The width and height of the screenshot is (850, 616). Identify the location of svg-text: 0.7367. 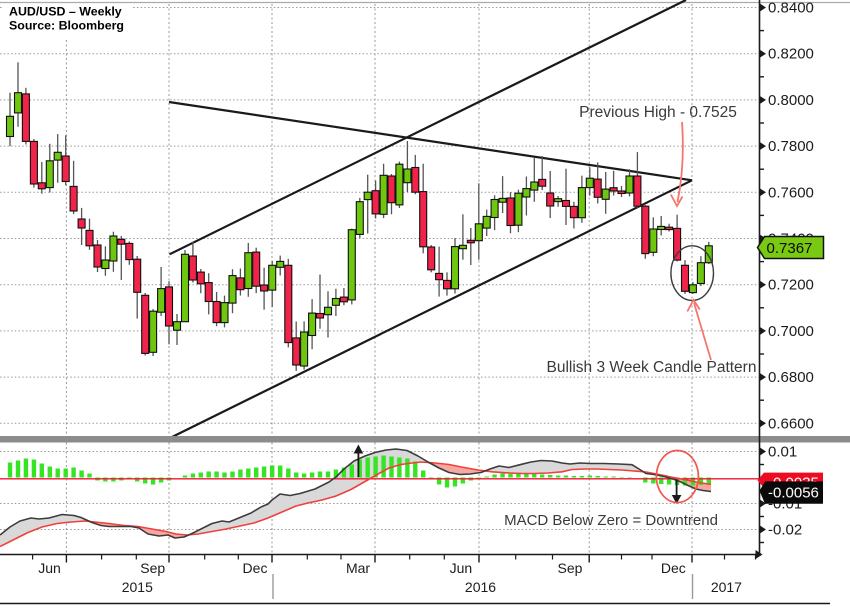
(790, 248).